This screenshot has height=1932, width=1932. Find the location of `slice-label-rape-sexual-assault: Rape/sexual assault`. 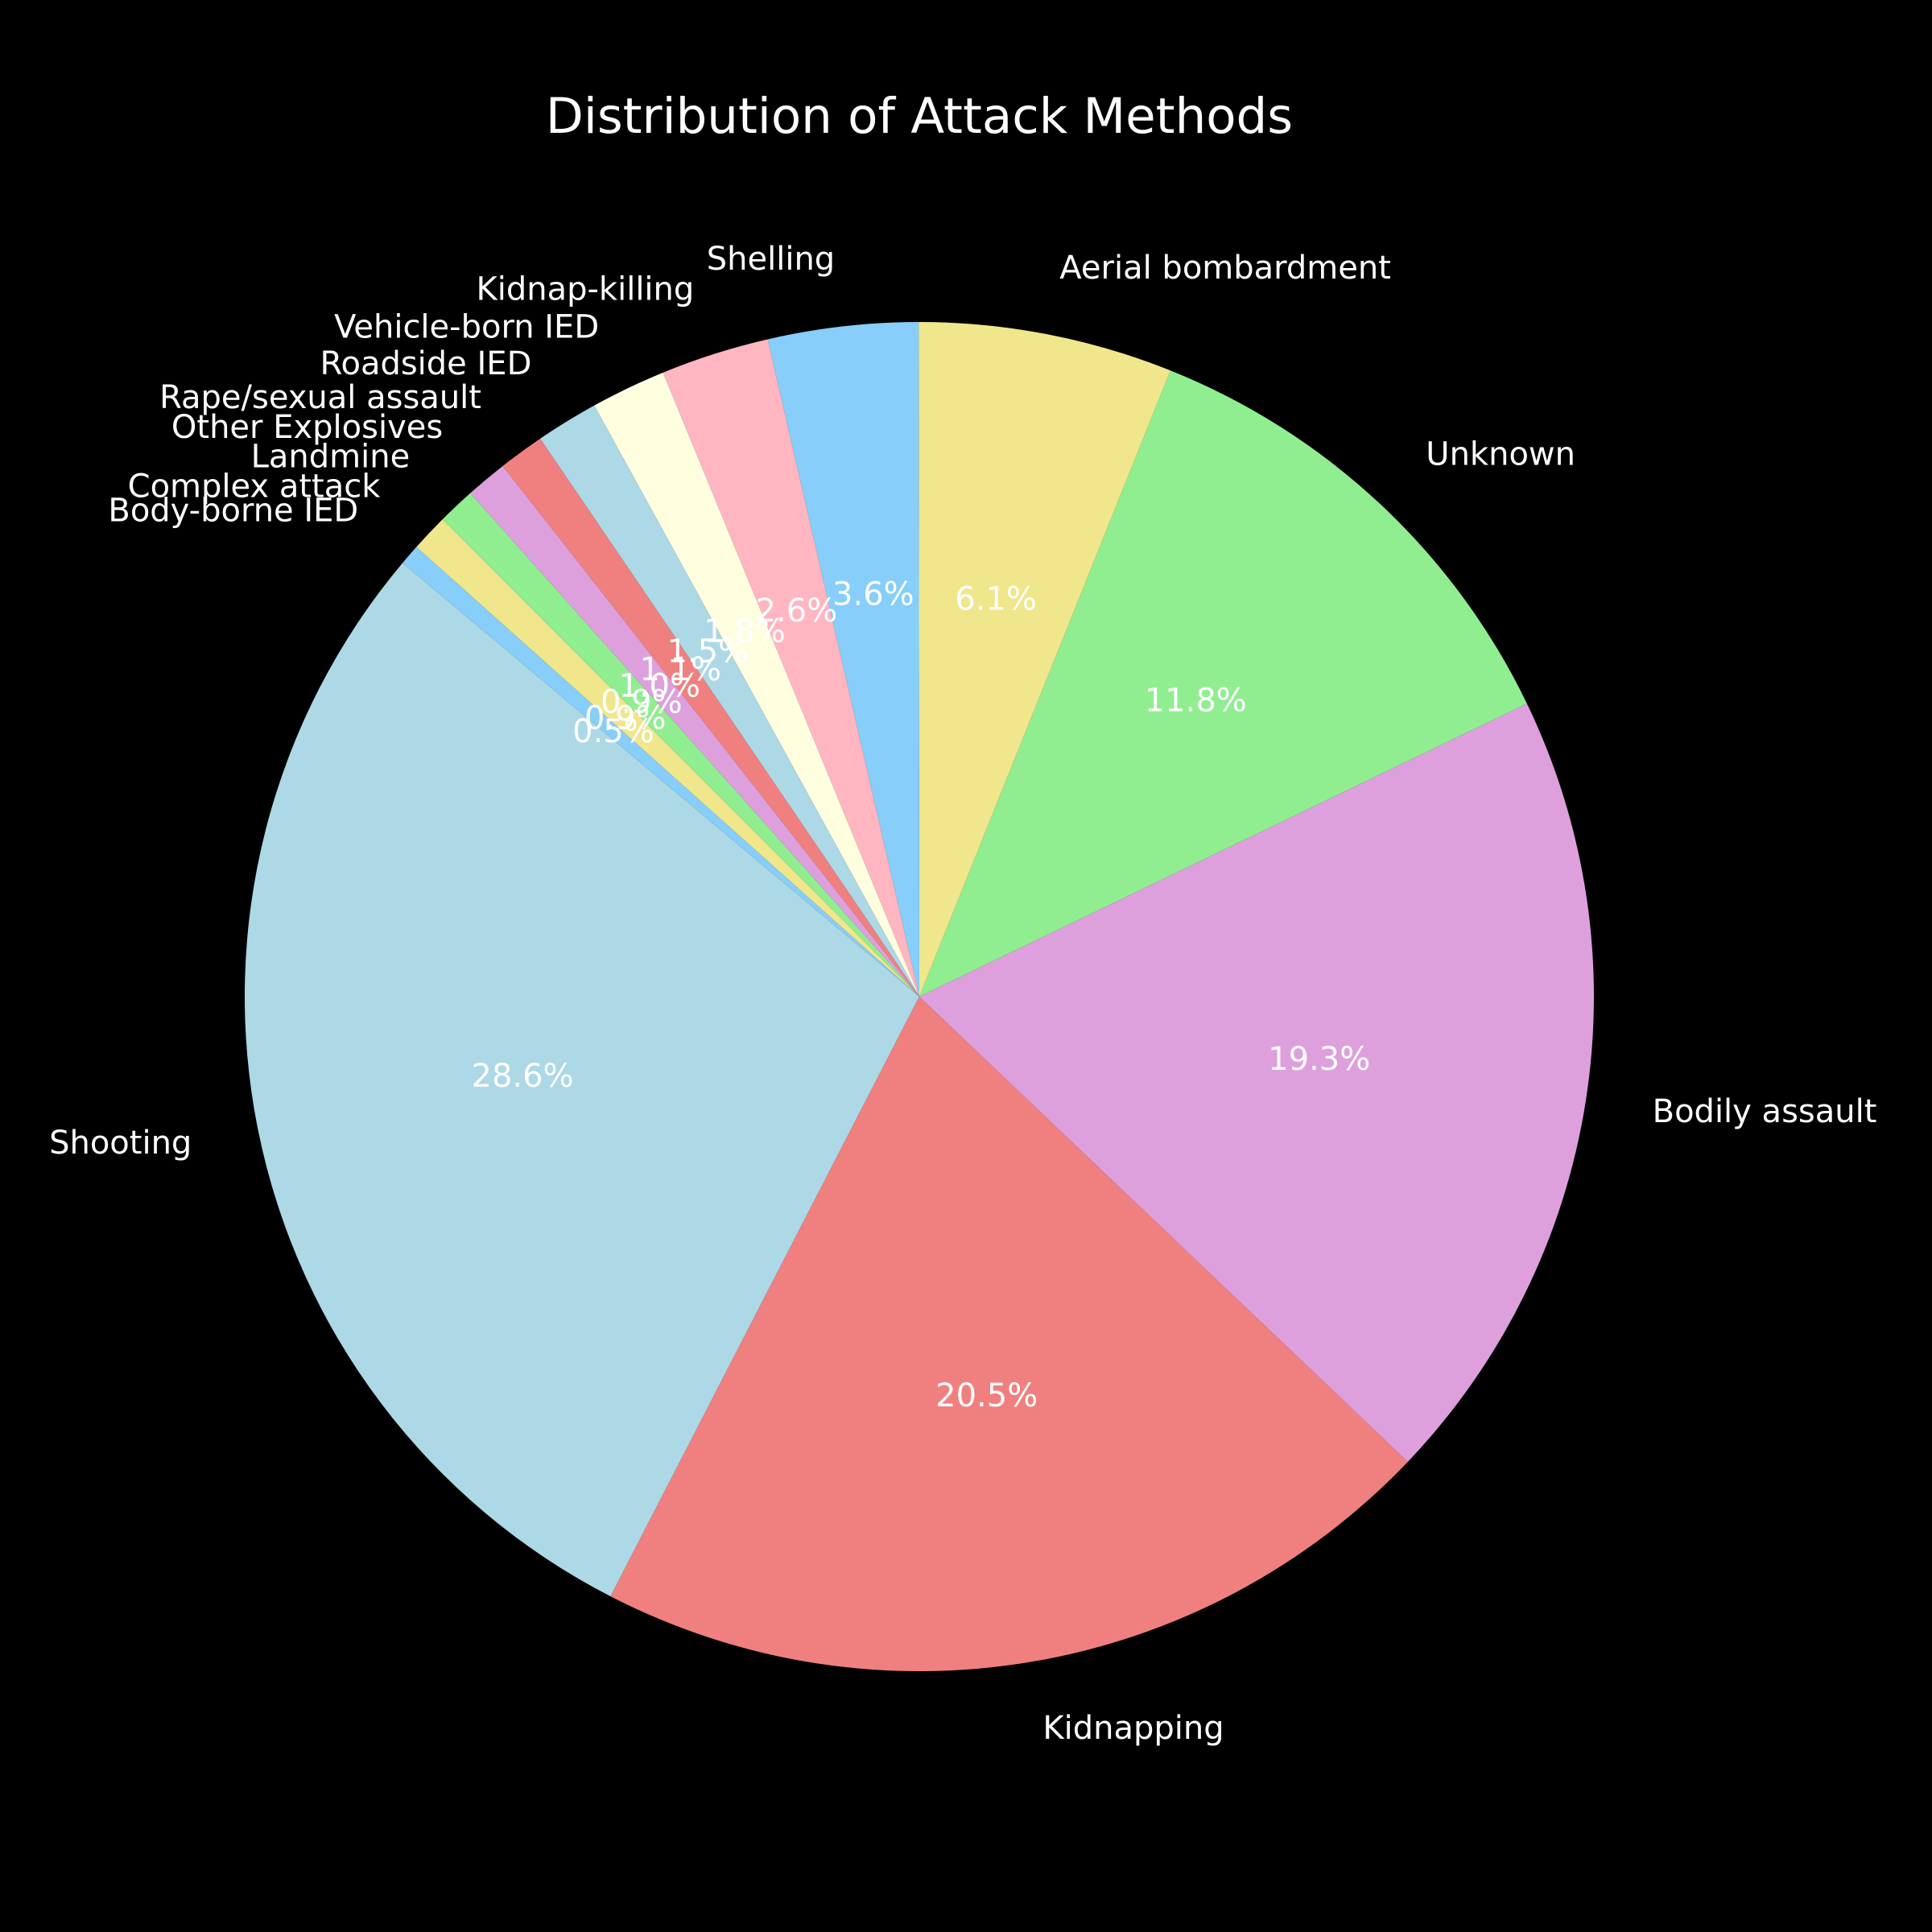

slice-label-rape-sexual-assault: Rape/sexual assault is located at coordinates (320, 397).